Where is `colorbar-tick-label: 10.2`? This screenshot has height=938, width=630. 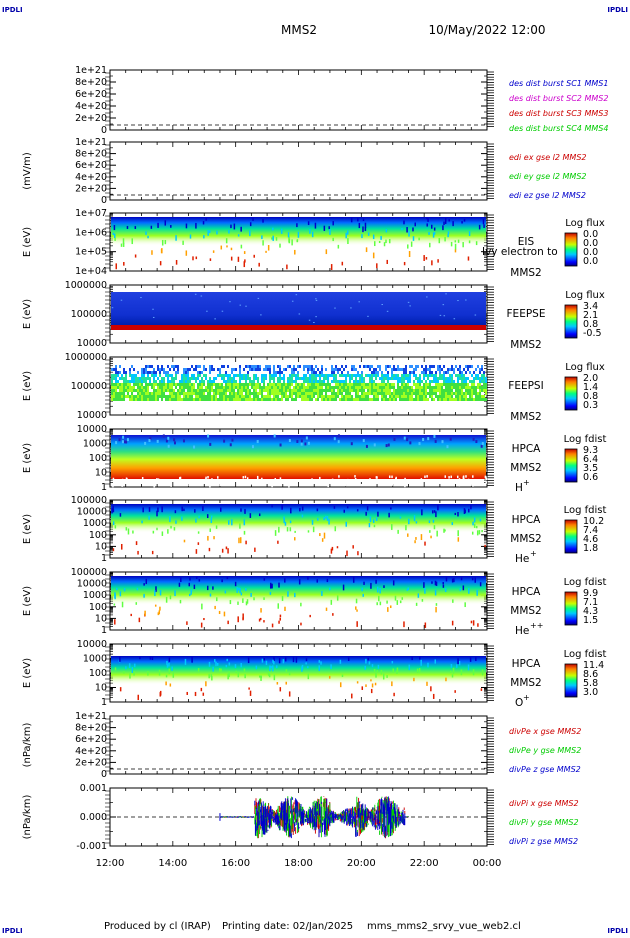 colorbar-tick-label: 10.2 is located at coordinates (593, 521).